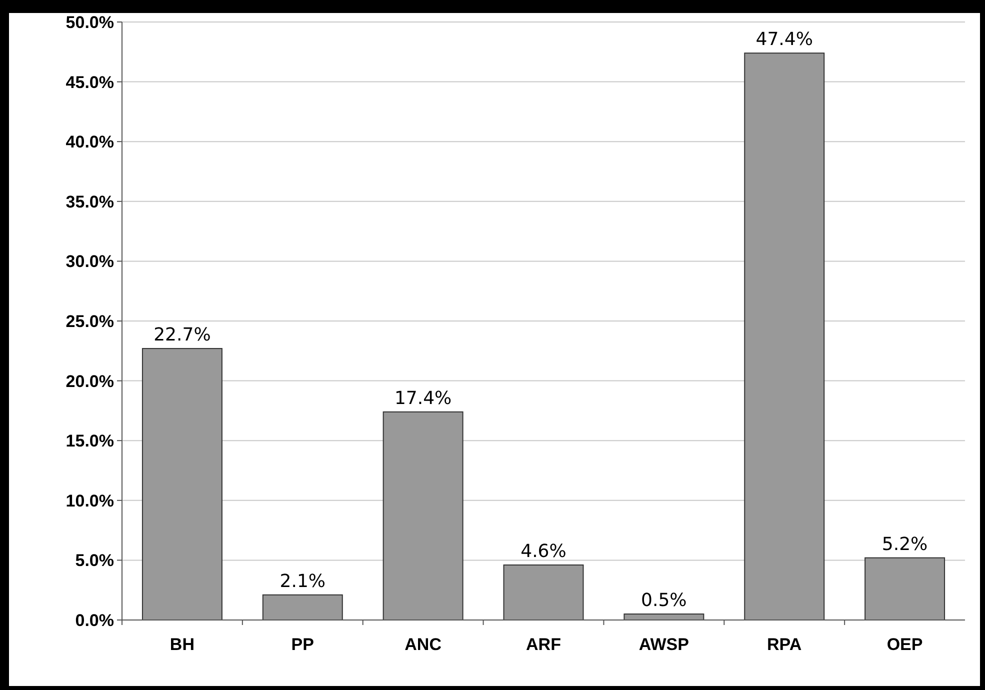  What do you see at coordinates (90, 202) in the screenshot?
I see `y-tick-label: 35.0%` at bounding box center [90, 202].